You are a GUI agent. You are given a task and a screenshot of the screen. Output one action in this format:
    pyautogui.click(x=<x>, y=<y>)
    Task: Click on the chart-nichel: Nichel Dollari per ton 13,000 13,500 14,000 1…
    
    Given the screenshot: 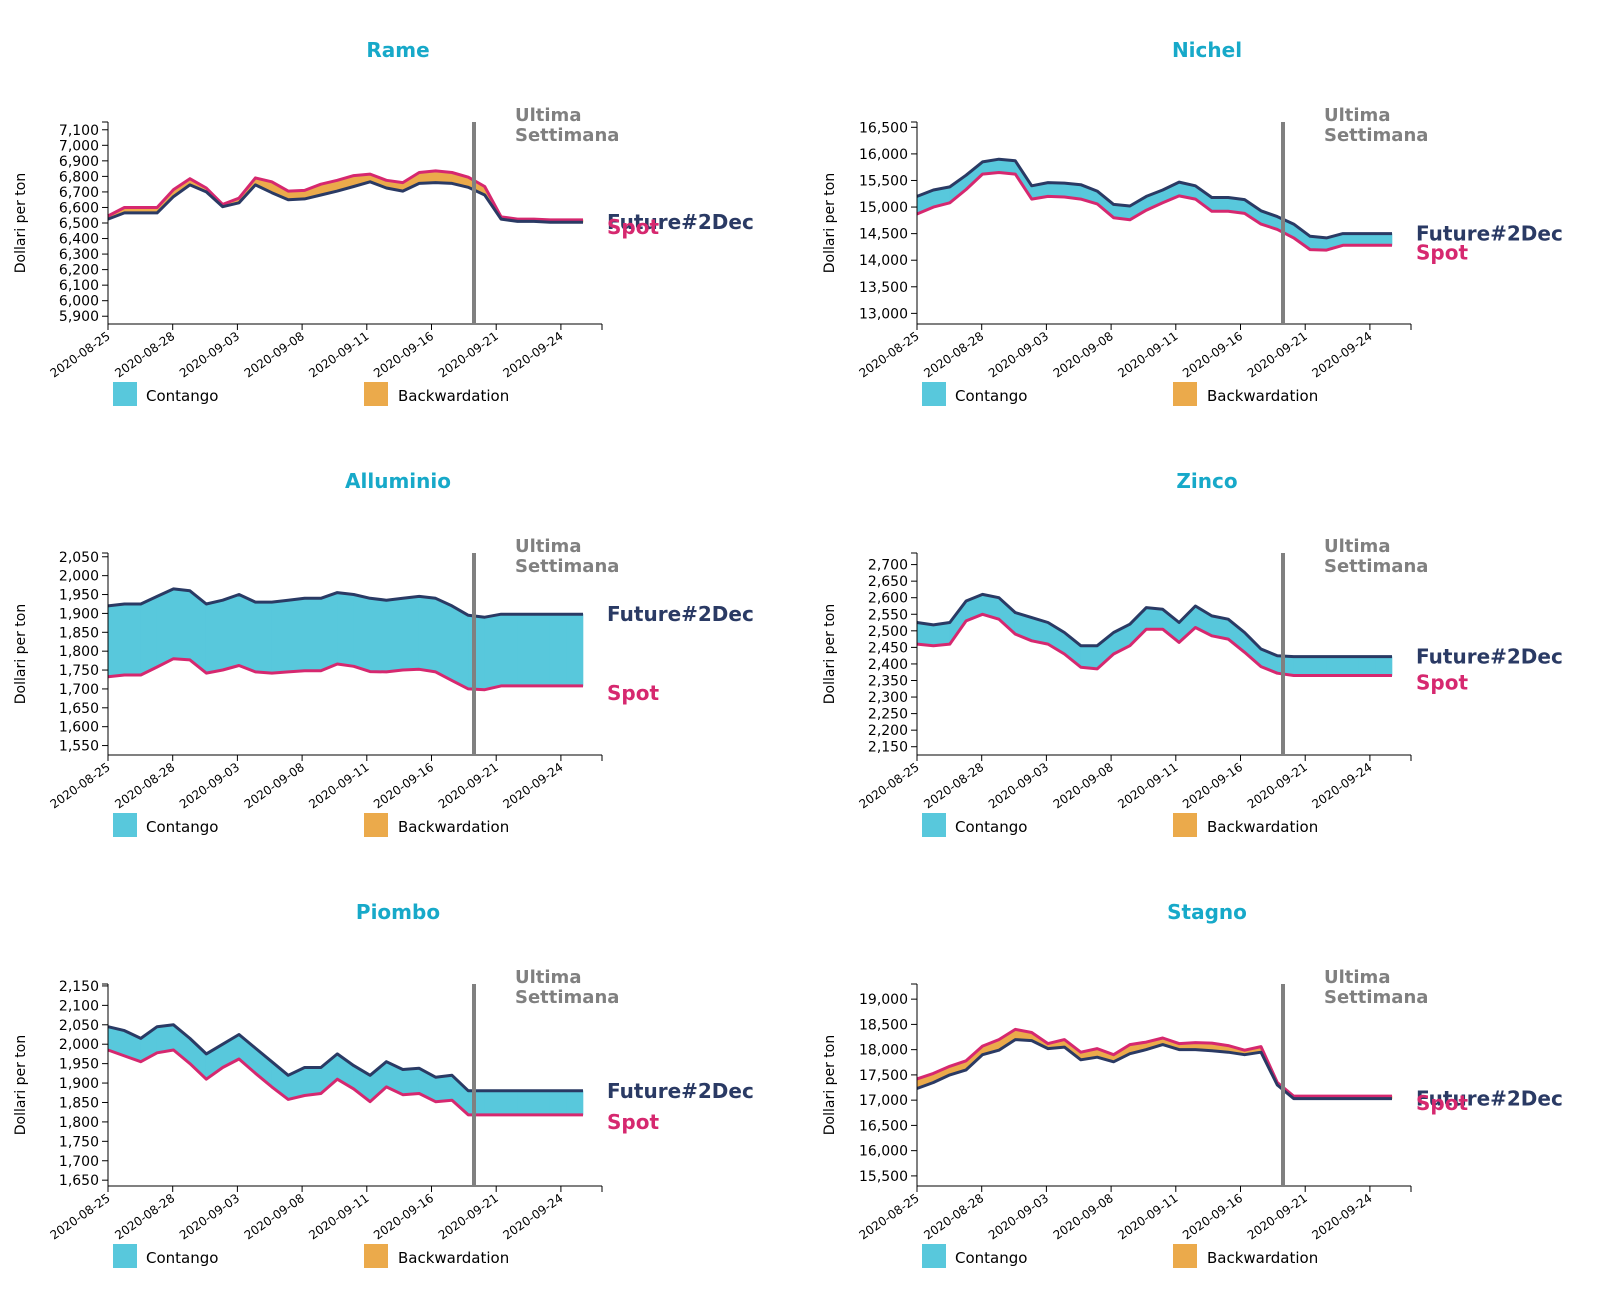 What is the action you would take?
    pyautogui.click(x=1192, y=222)
    